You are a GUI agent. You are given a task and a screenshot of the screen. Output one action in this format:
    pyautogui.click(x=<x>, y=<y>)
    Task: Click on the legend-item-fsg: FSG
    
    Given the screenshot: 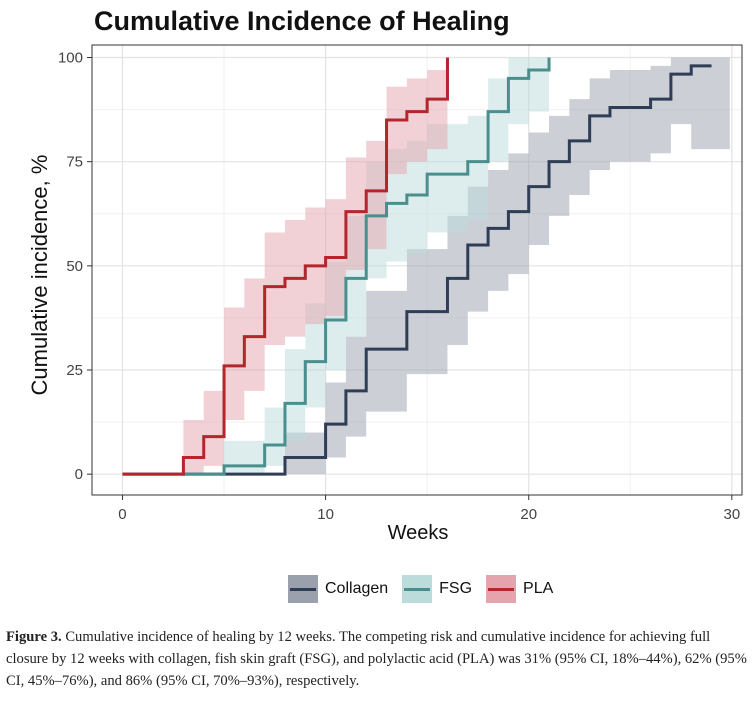 What is the action you would take?
    pyautogui.click(x=437, y=589)
    